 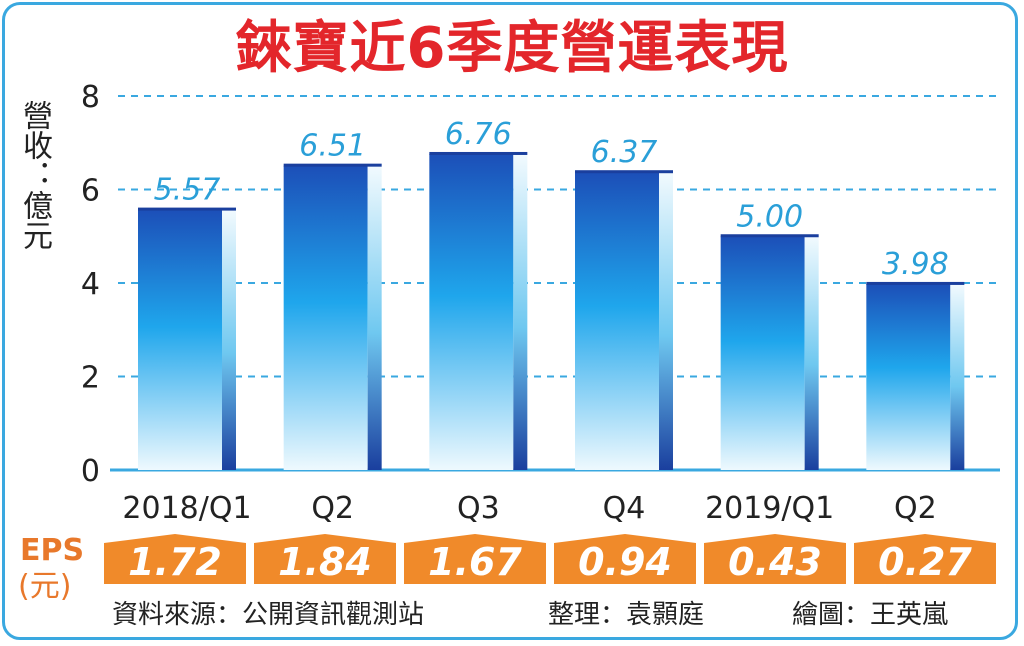 I want to click on category-label: 2018/Q1, so click(x=186, y=508).